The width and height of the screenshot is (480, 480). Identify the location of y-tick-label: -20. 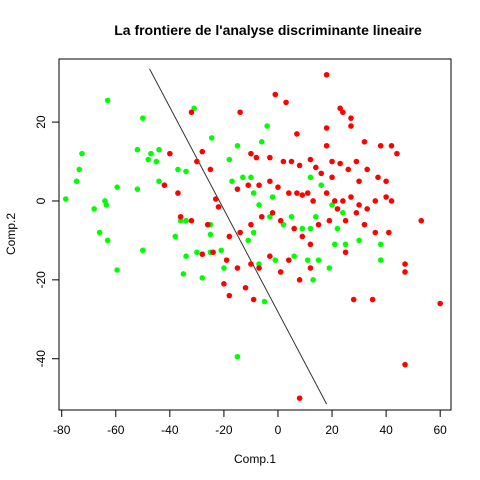
(41, 280).